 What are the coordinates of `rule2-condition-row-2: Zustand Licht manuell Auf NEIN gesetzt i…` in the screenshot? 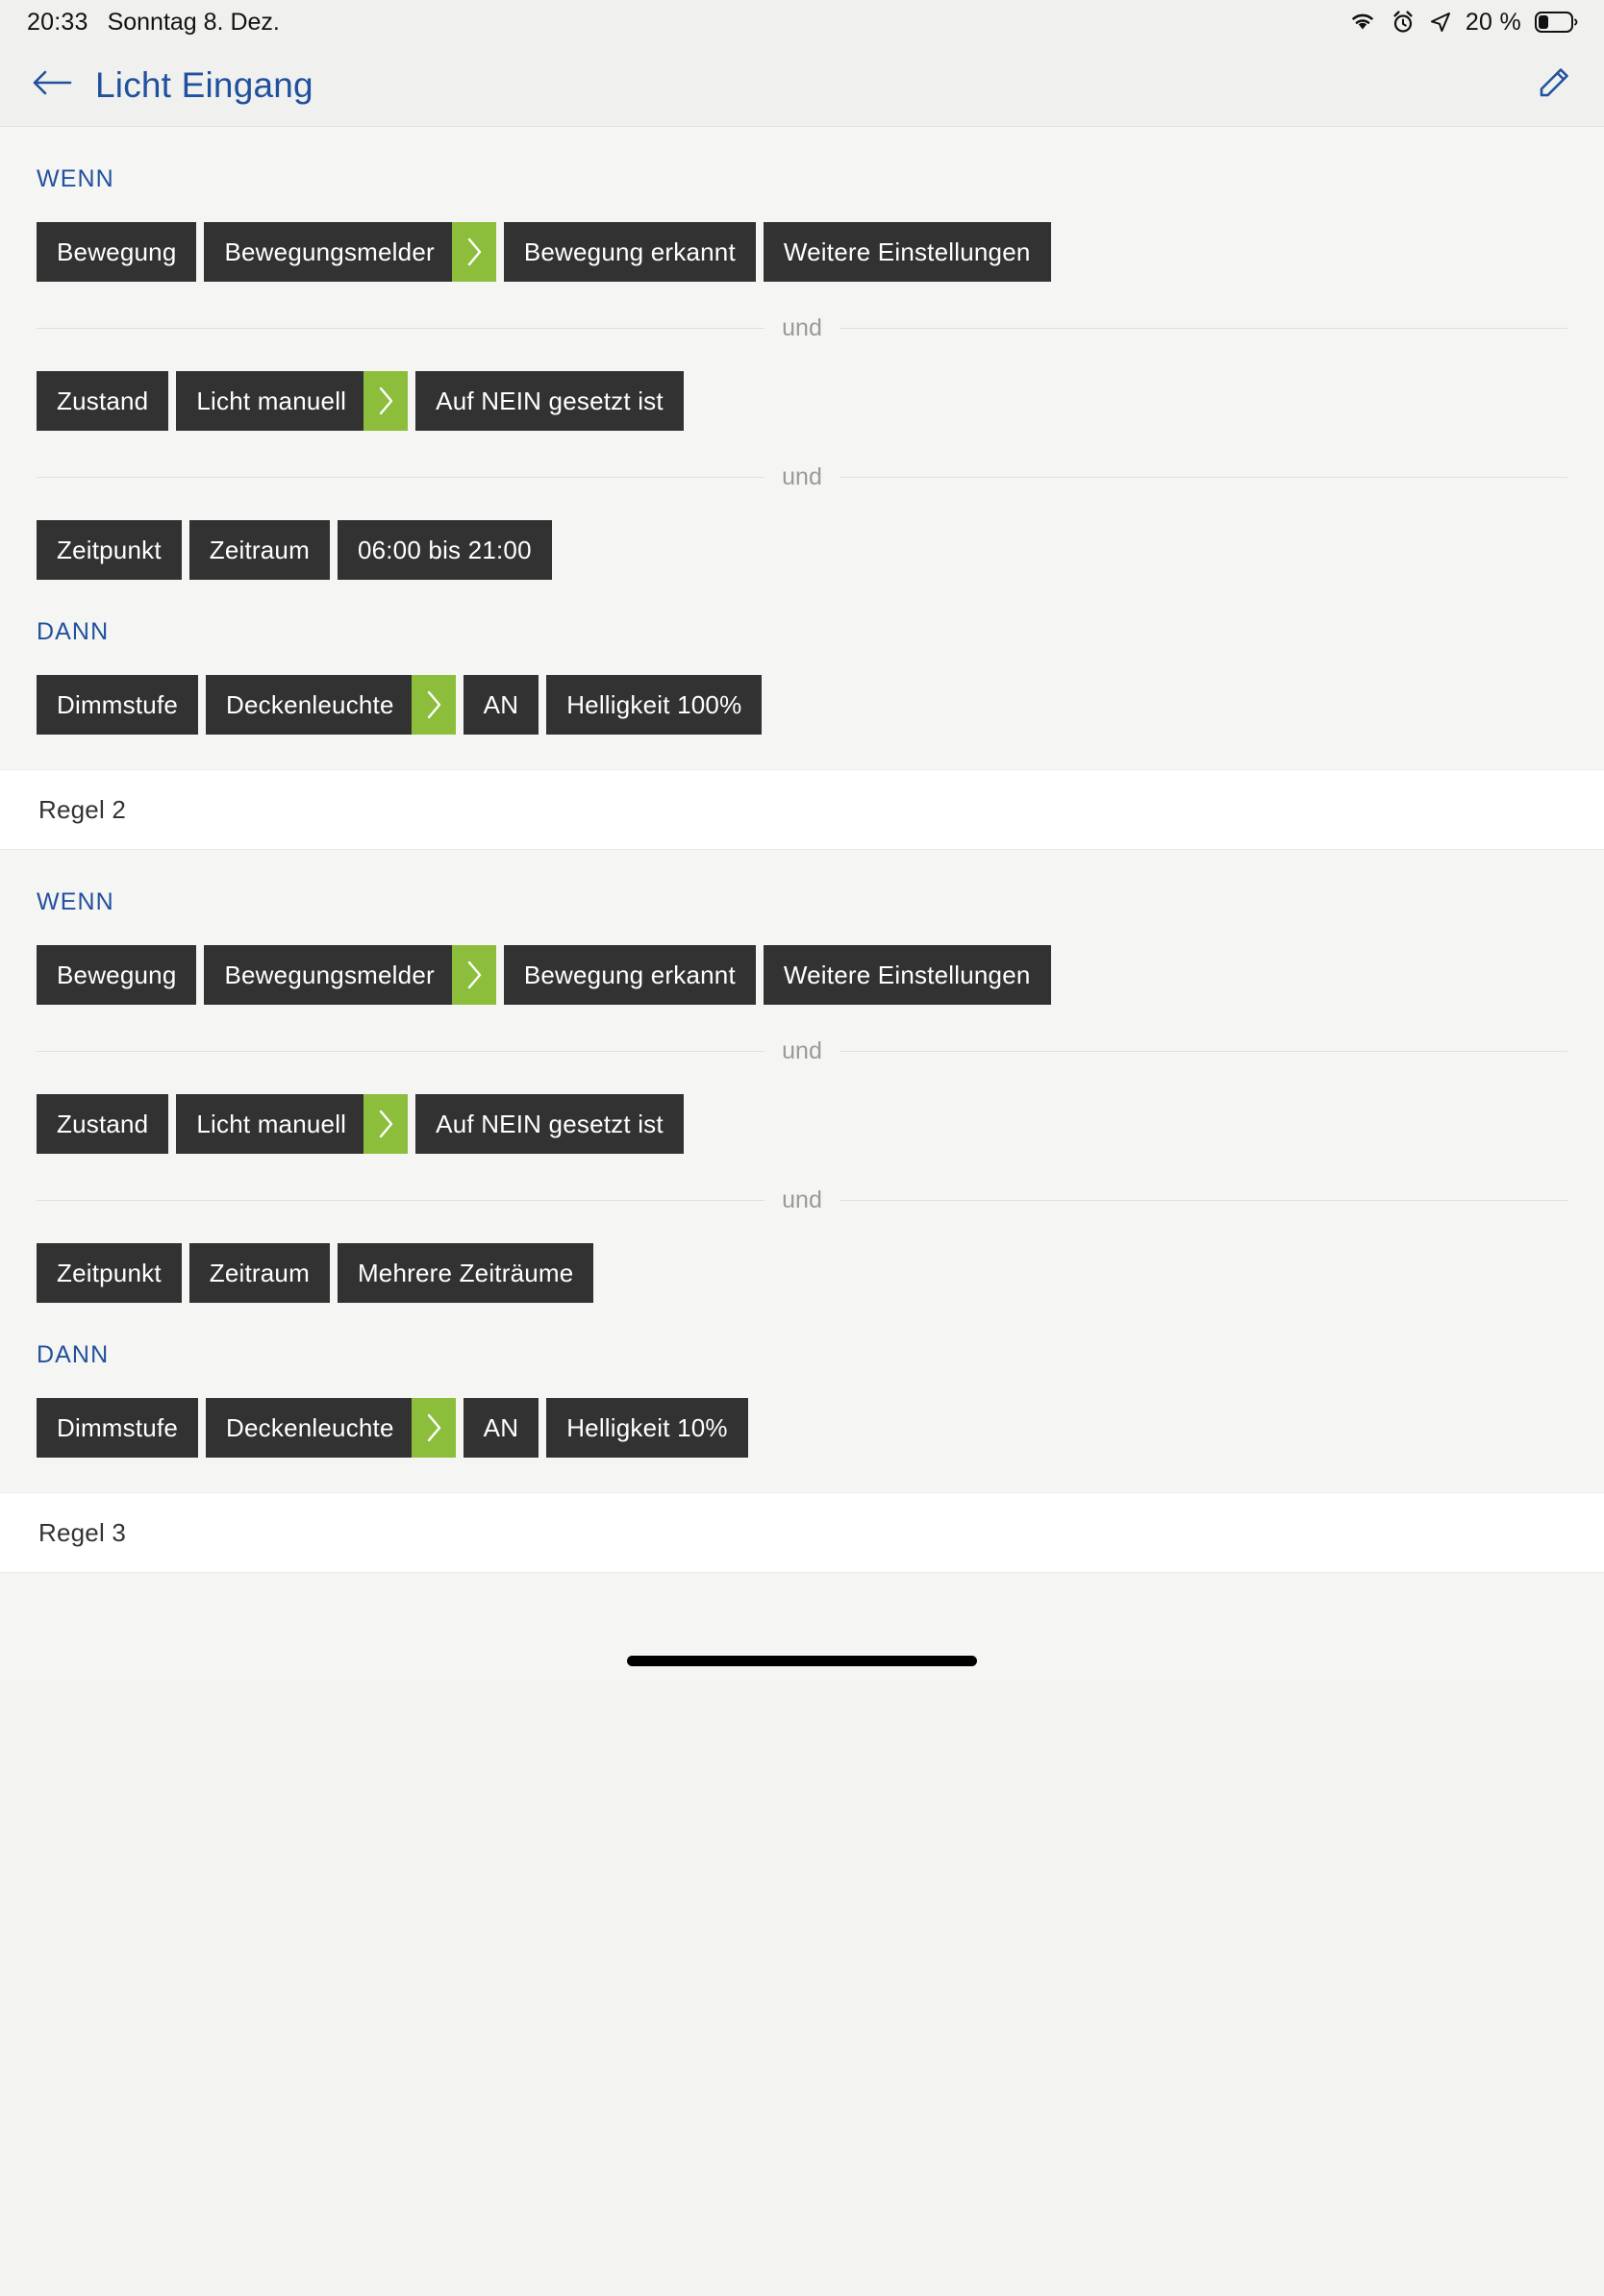 It's located at (802, 1109).